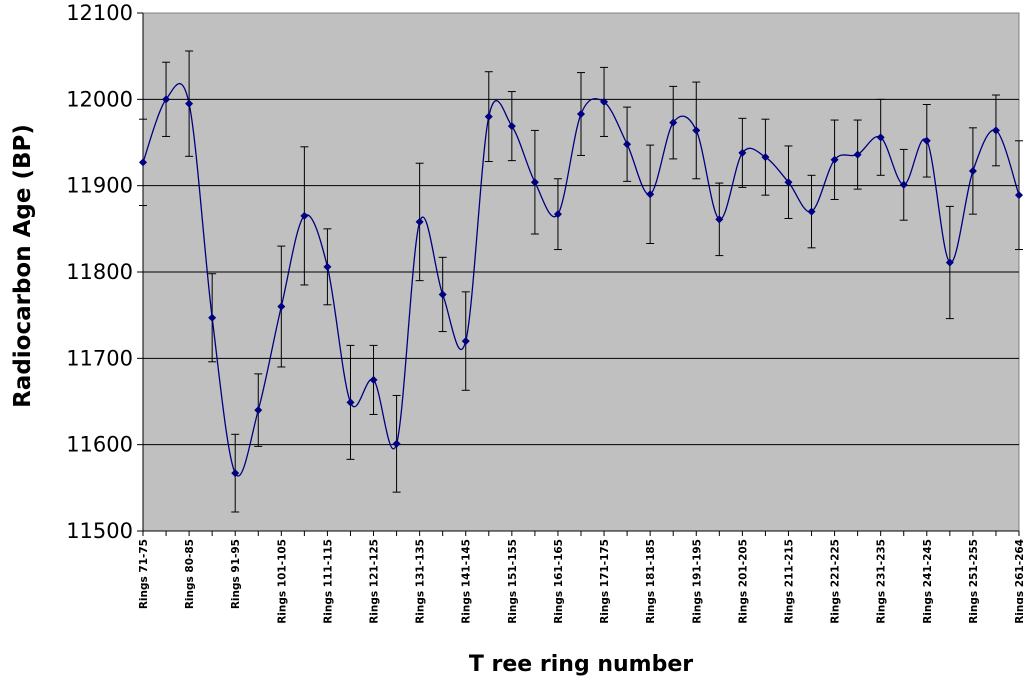 This screenshot has height=683, width=1023. Describe the element at coordinates (836, 581) in the screenshot. I see `x-tick-label: Rings 221-225` at that location.